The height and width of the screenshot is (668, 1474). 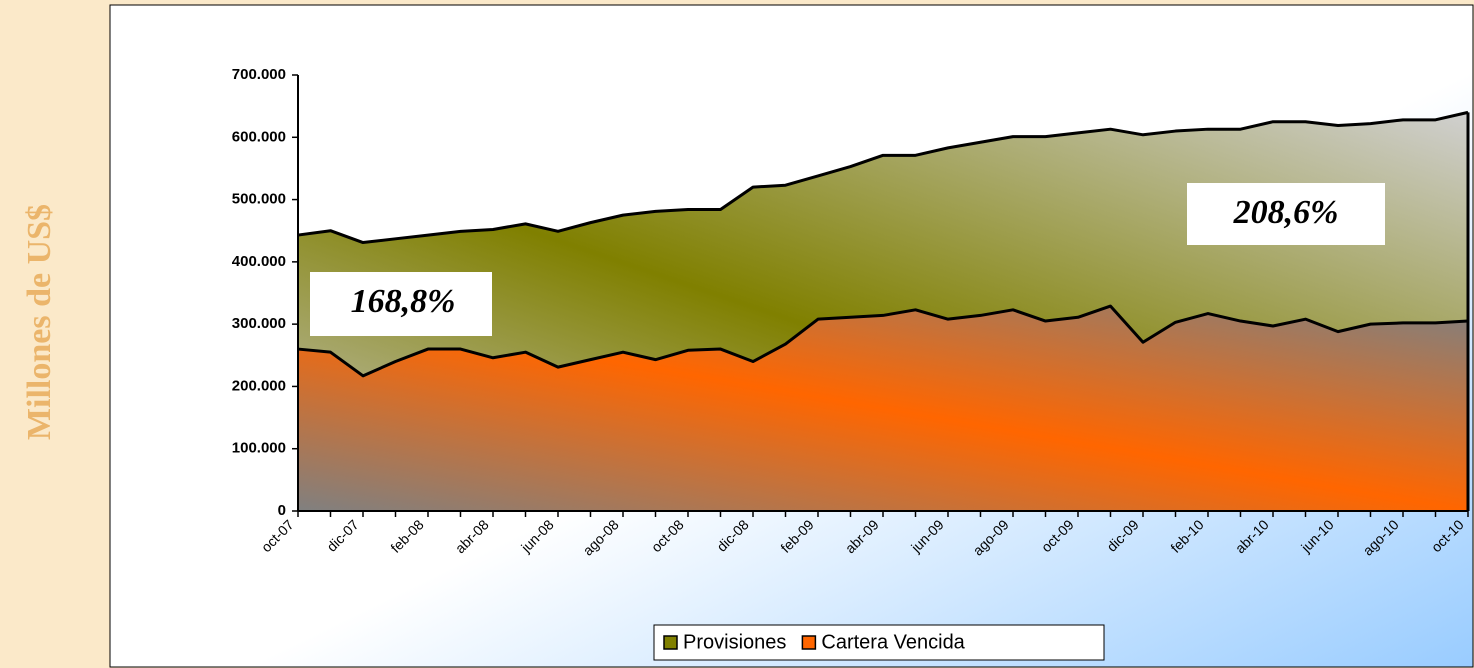 What do you see at coordinates (259, 136) in the screenshot?
I see `y-tick-label: 600.000` at bounding box center [259, 136].